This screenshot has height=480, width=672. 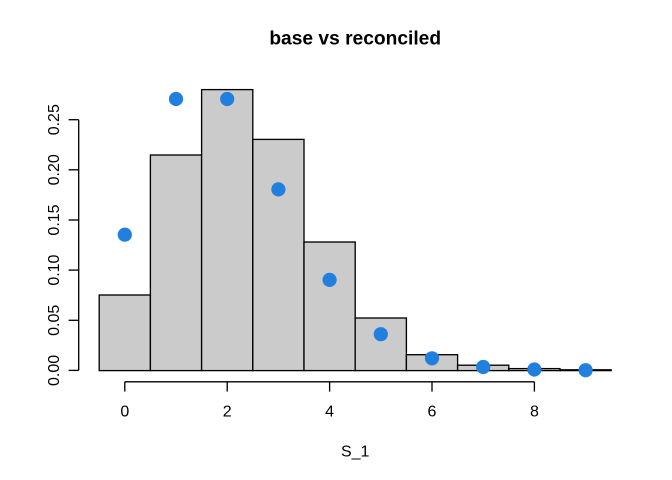 What do you see at coordinates (329, 412) in the screenshot?
I see `svg-text: 4` at bounding box center [329, 412].